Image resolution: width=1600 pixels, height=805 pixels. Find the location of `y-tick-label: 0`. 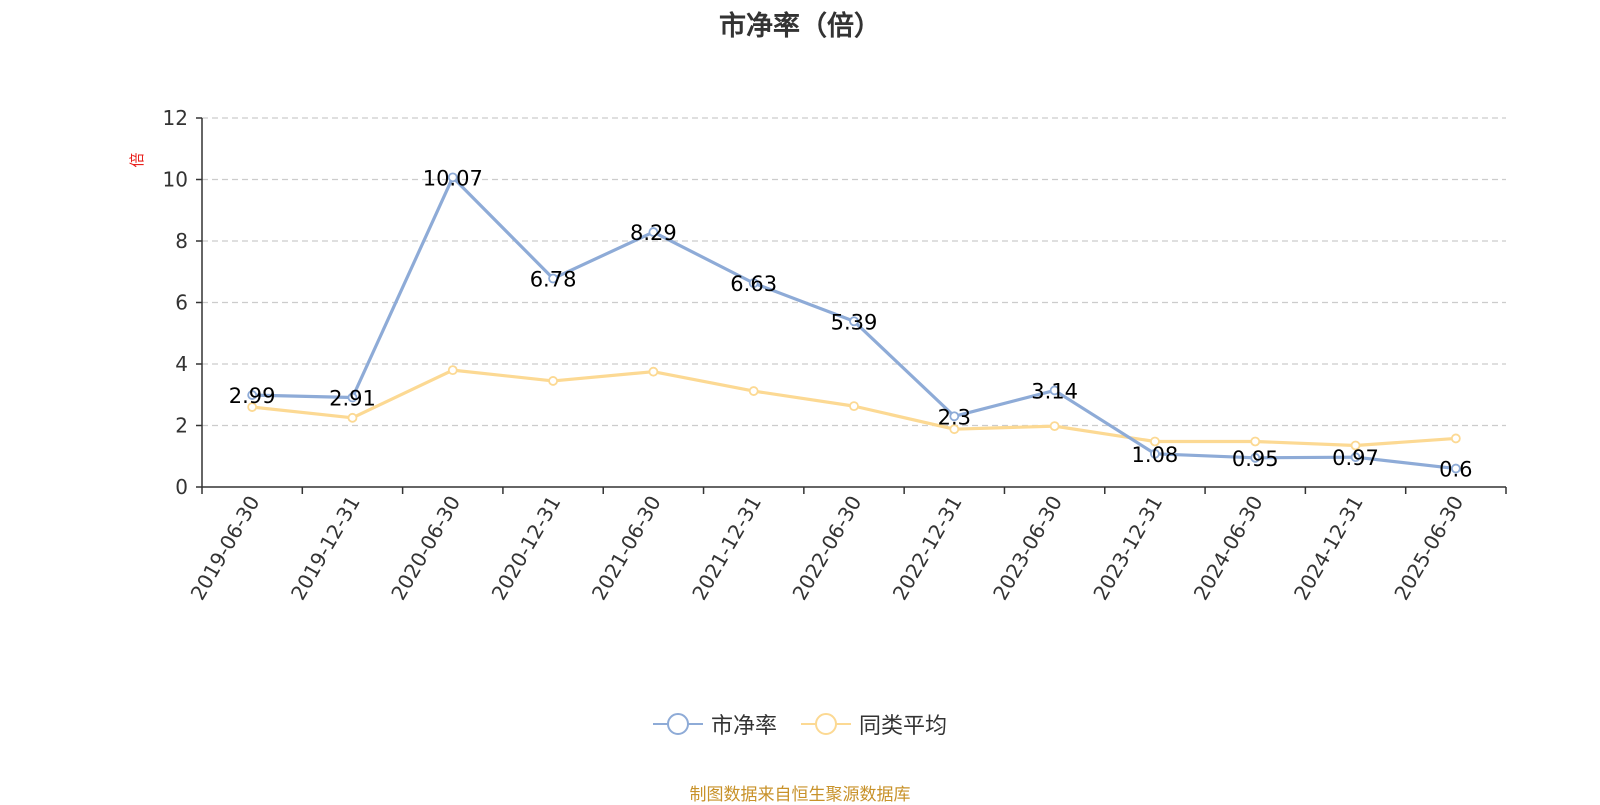

y-tick-label: 0 is located at coordinates (181, 487).